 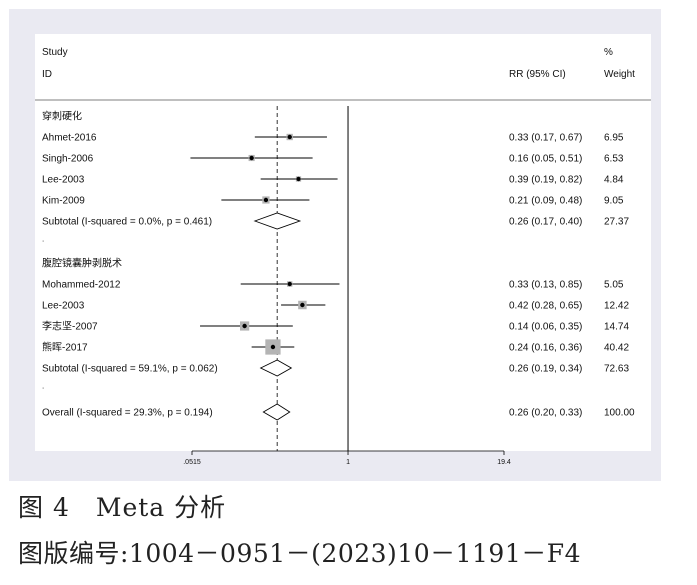 I want to click on figure-code: 图版编号:1004－0951－(2023)10－1191－F4, so click(x=299, y=553).